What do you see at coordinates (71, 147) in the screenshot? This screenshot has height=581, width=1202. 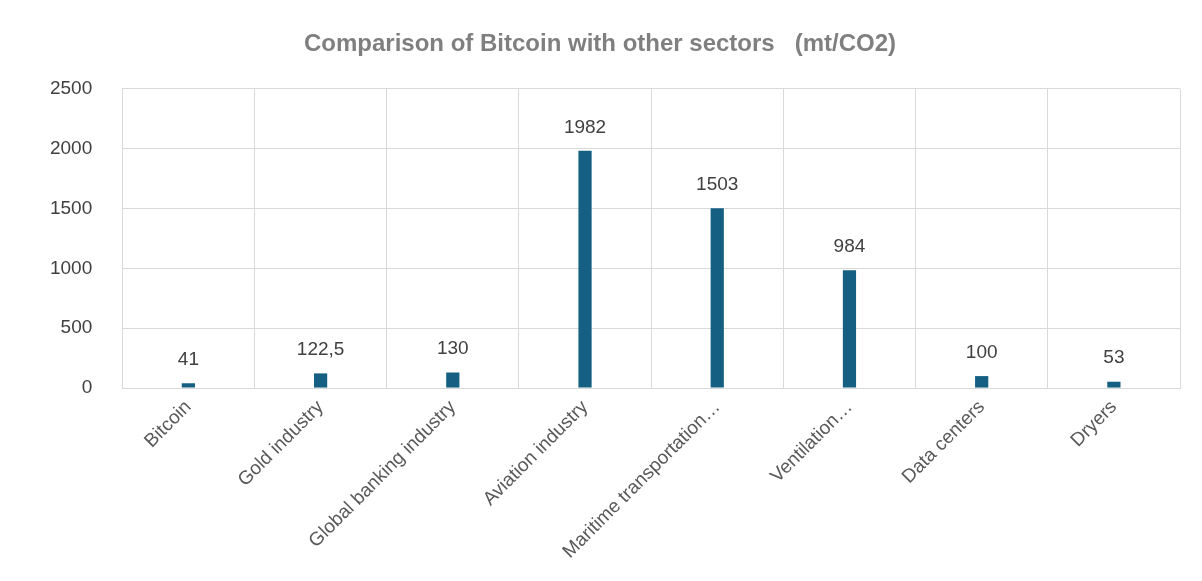 I see `y-tick-label: 2000` at bounding box center [71, 147].